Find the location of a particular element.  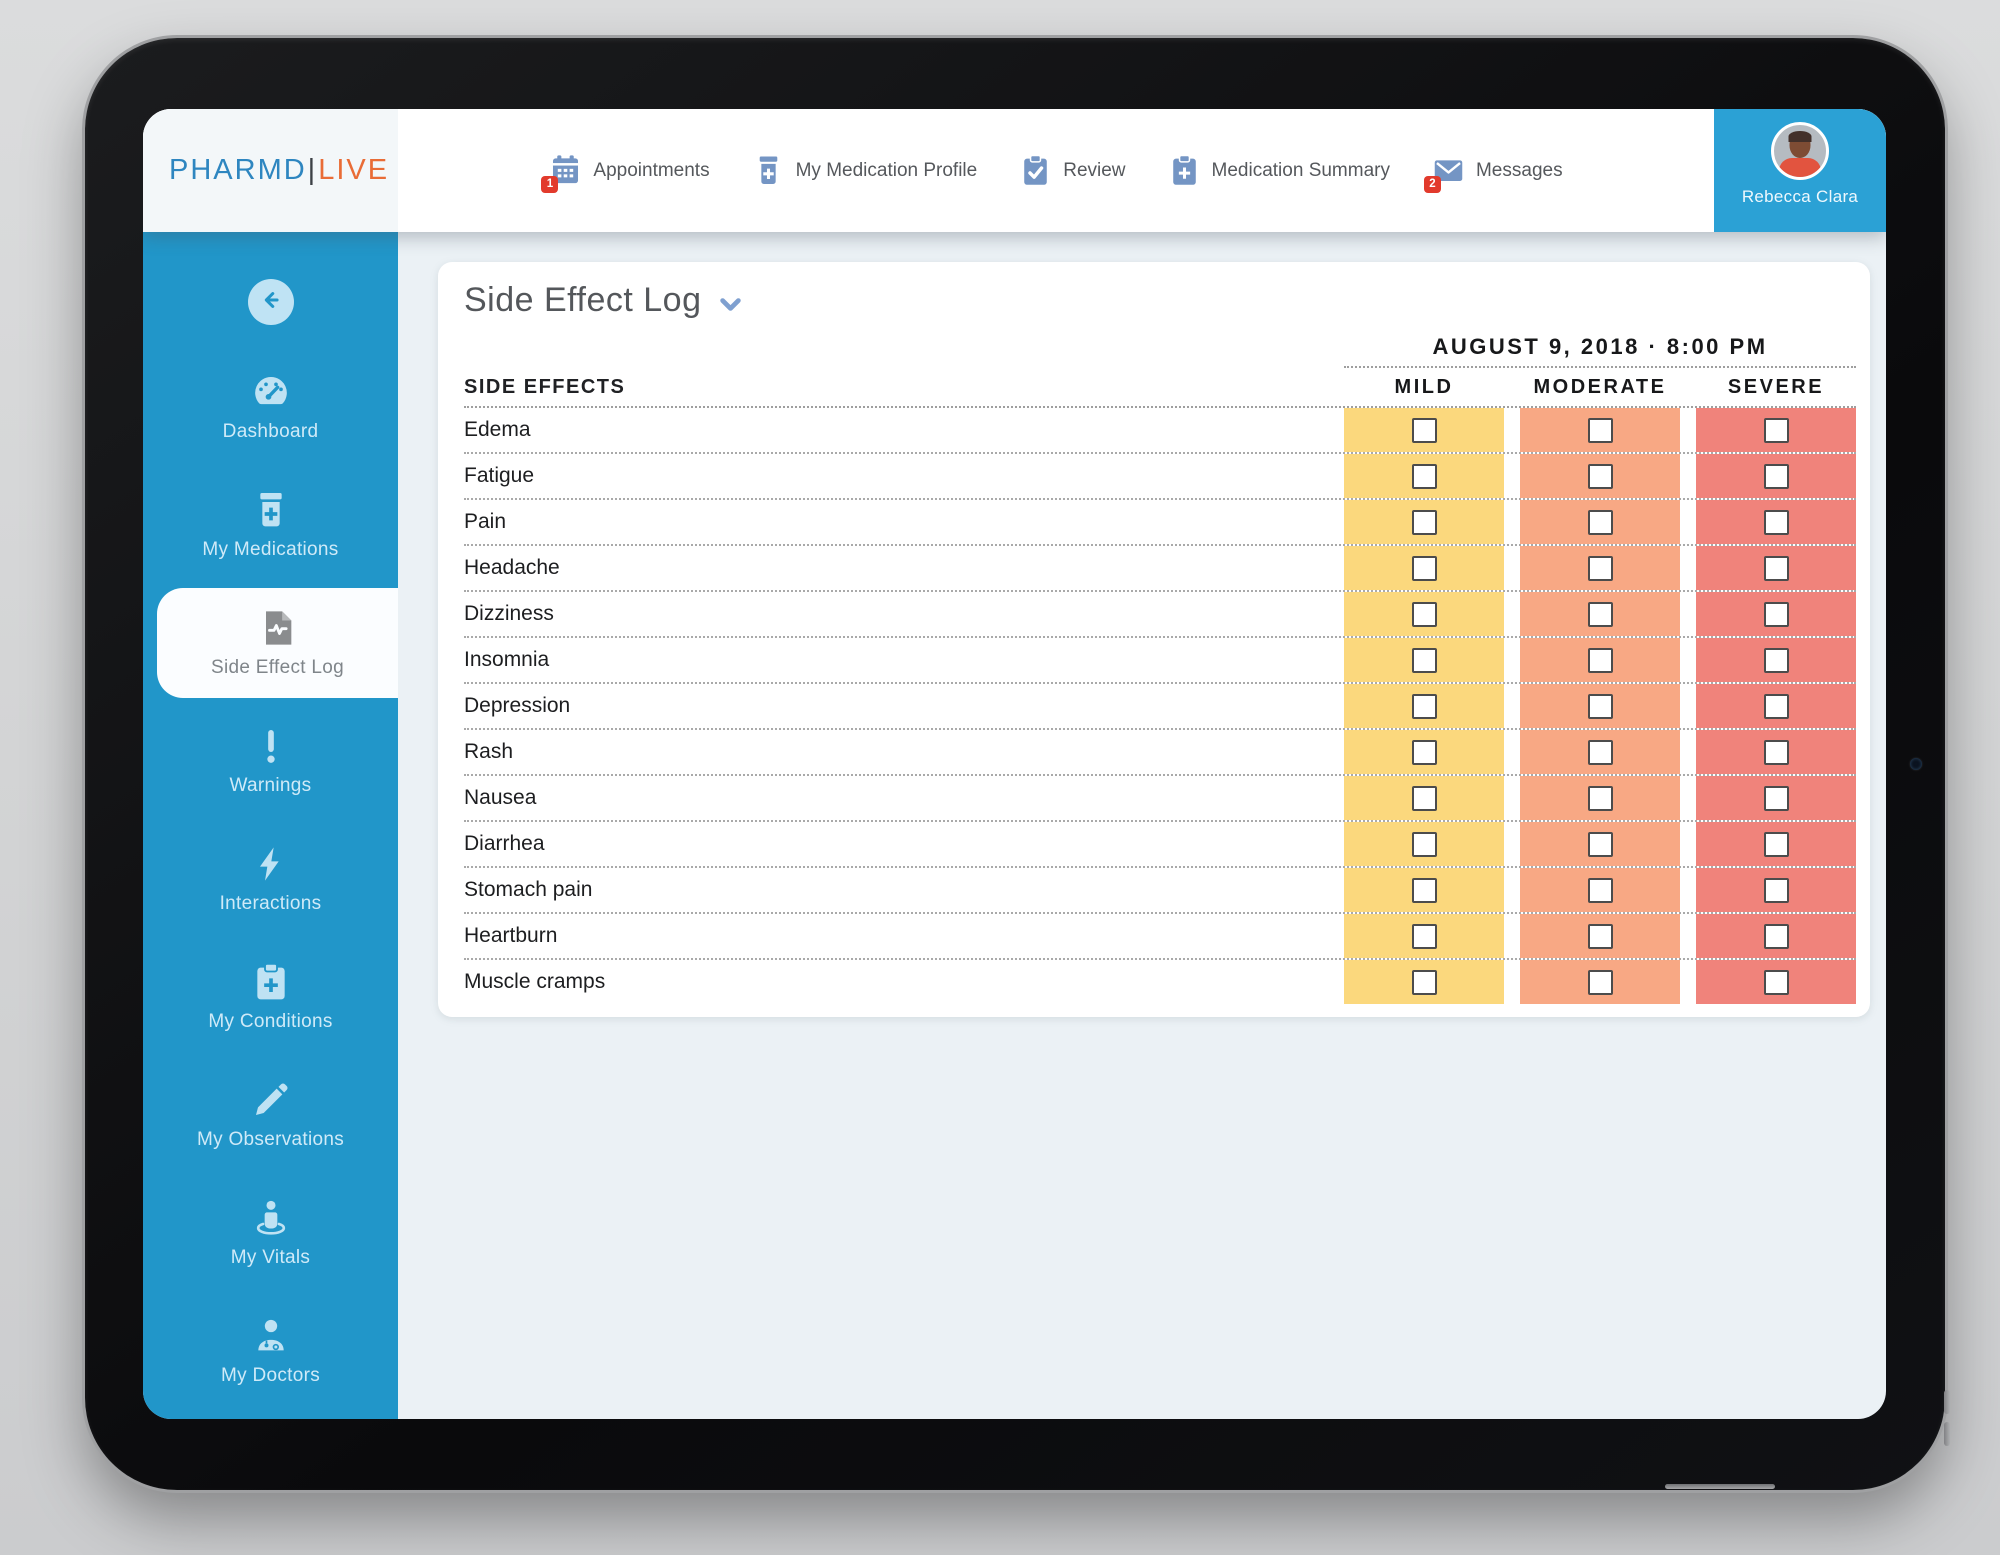

user-name: Rebecca Clara is located at coordinates (1800, 196).